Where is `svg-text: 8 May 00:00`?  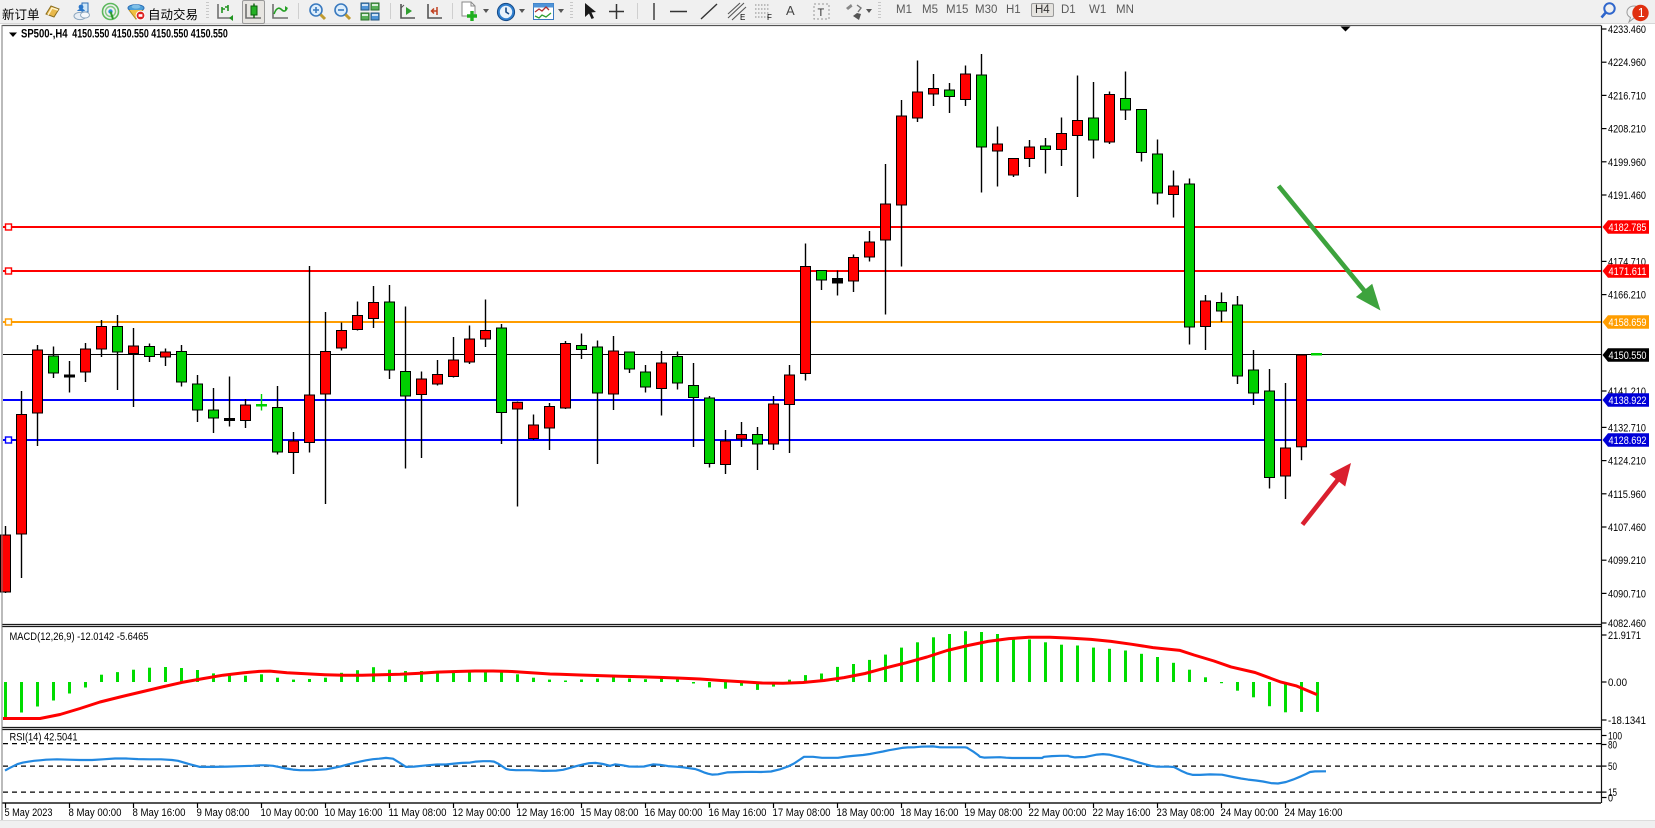 svg-text: 8 May 00:00 is located at coordinates (95, 813).